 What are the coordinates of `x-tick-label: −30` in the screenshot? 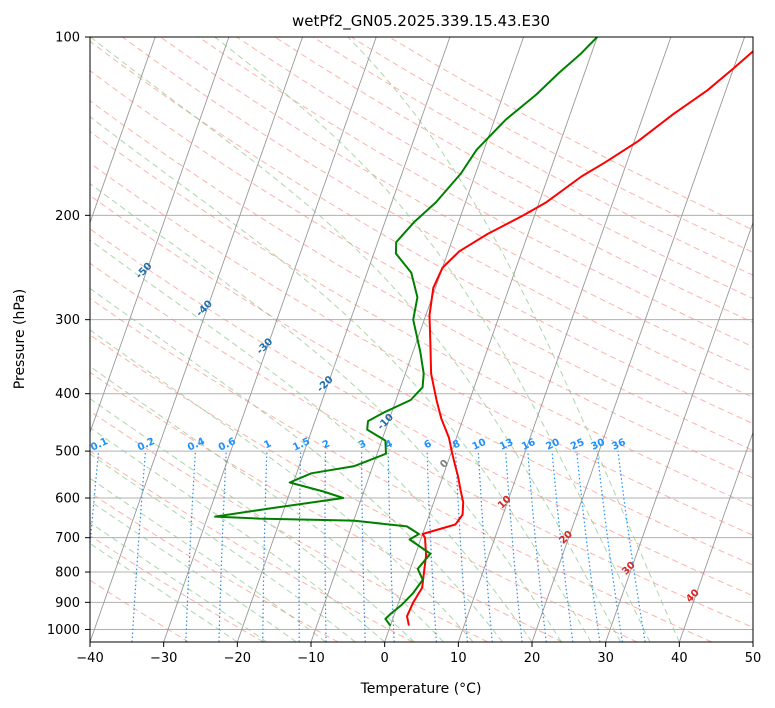 It's located at (163, 658).